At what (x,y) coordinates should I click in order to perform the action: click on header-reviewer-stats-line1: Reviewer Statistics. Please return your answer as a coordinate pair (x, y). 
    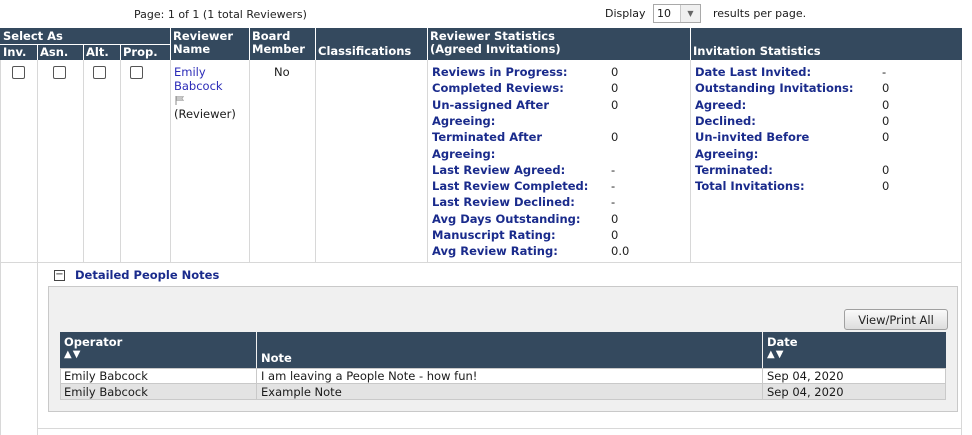
    Looking at the image, I should click on (492, 36).